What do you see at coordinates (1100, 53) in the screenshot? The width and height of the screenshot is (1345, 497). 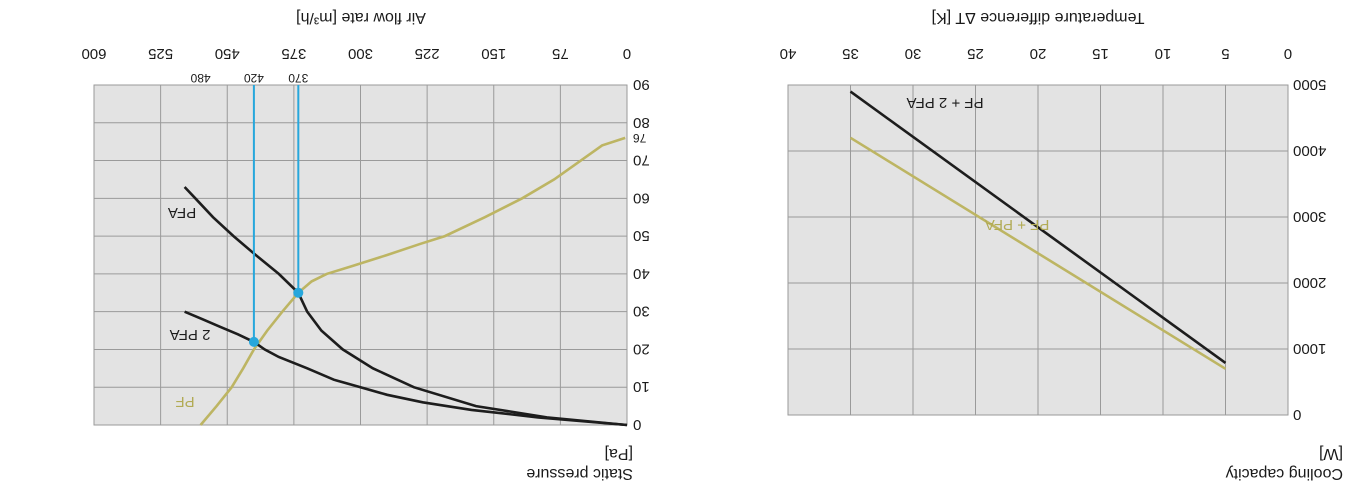 I see `y-tick-label: 15` at bounding box center [1100, 53].